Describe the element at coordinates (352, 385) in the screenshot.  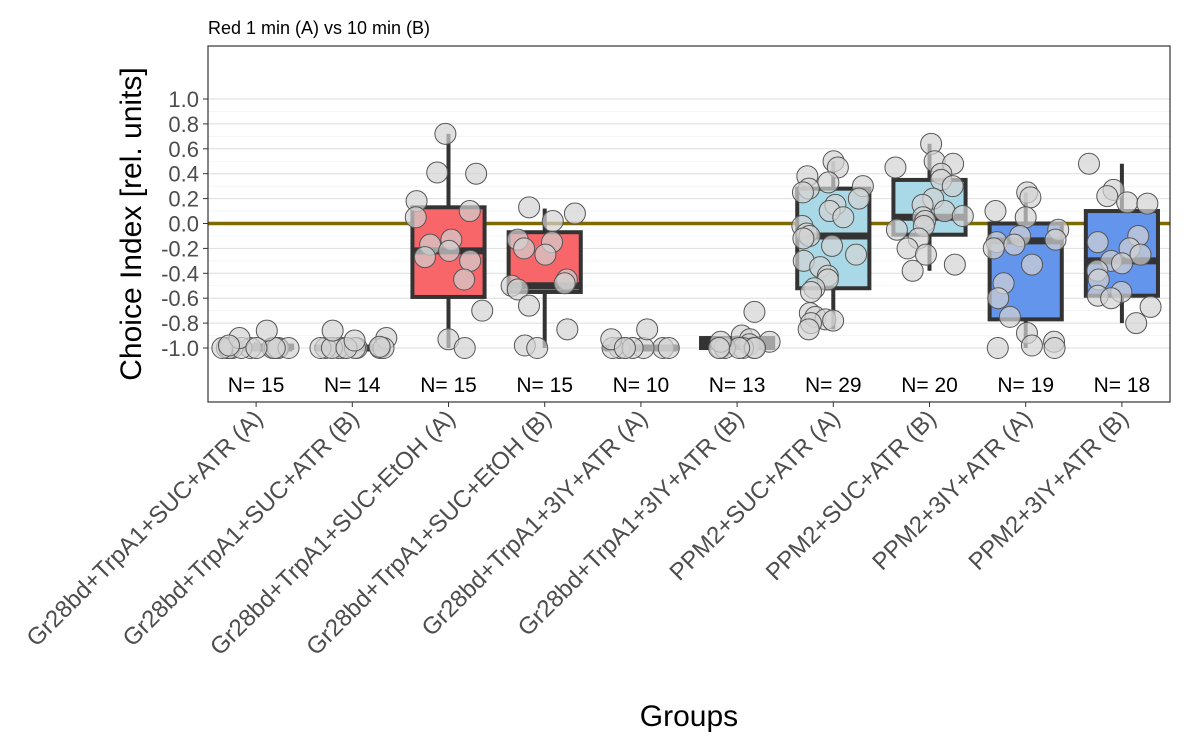
I see `n-count-label: N= 14` at that location.